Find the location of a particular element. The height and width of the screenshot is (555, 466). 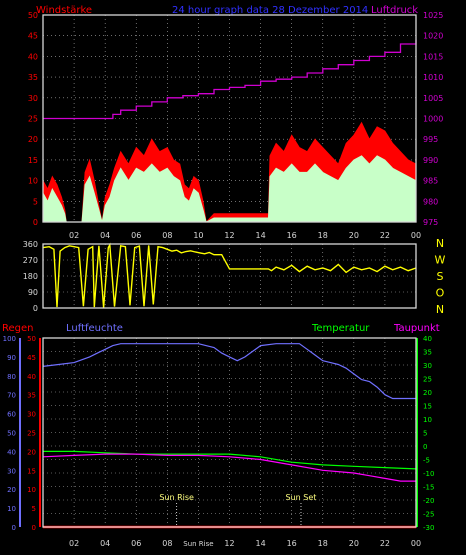

wind-time-tick: 00 is located at coordinates (416, 235).